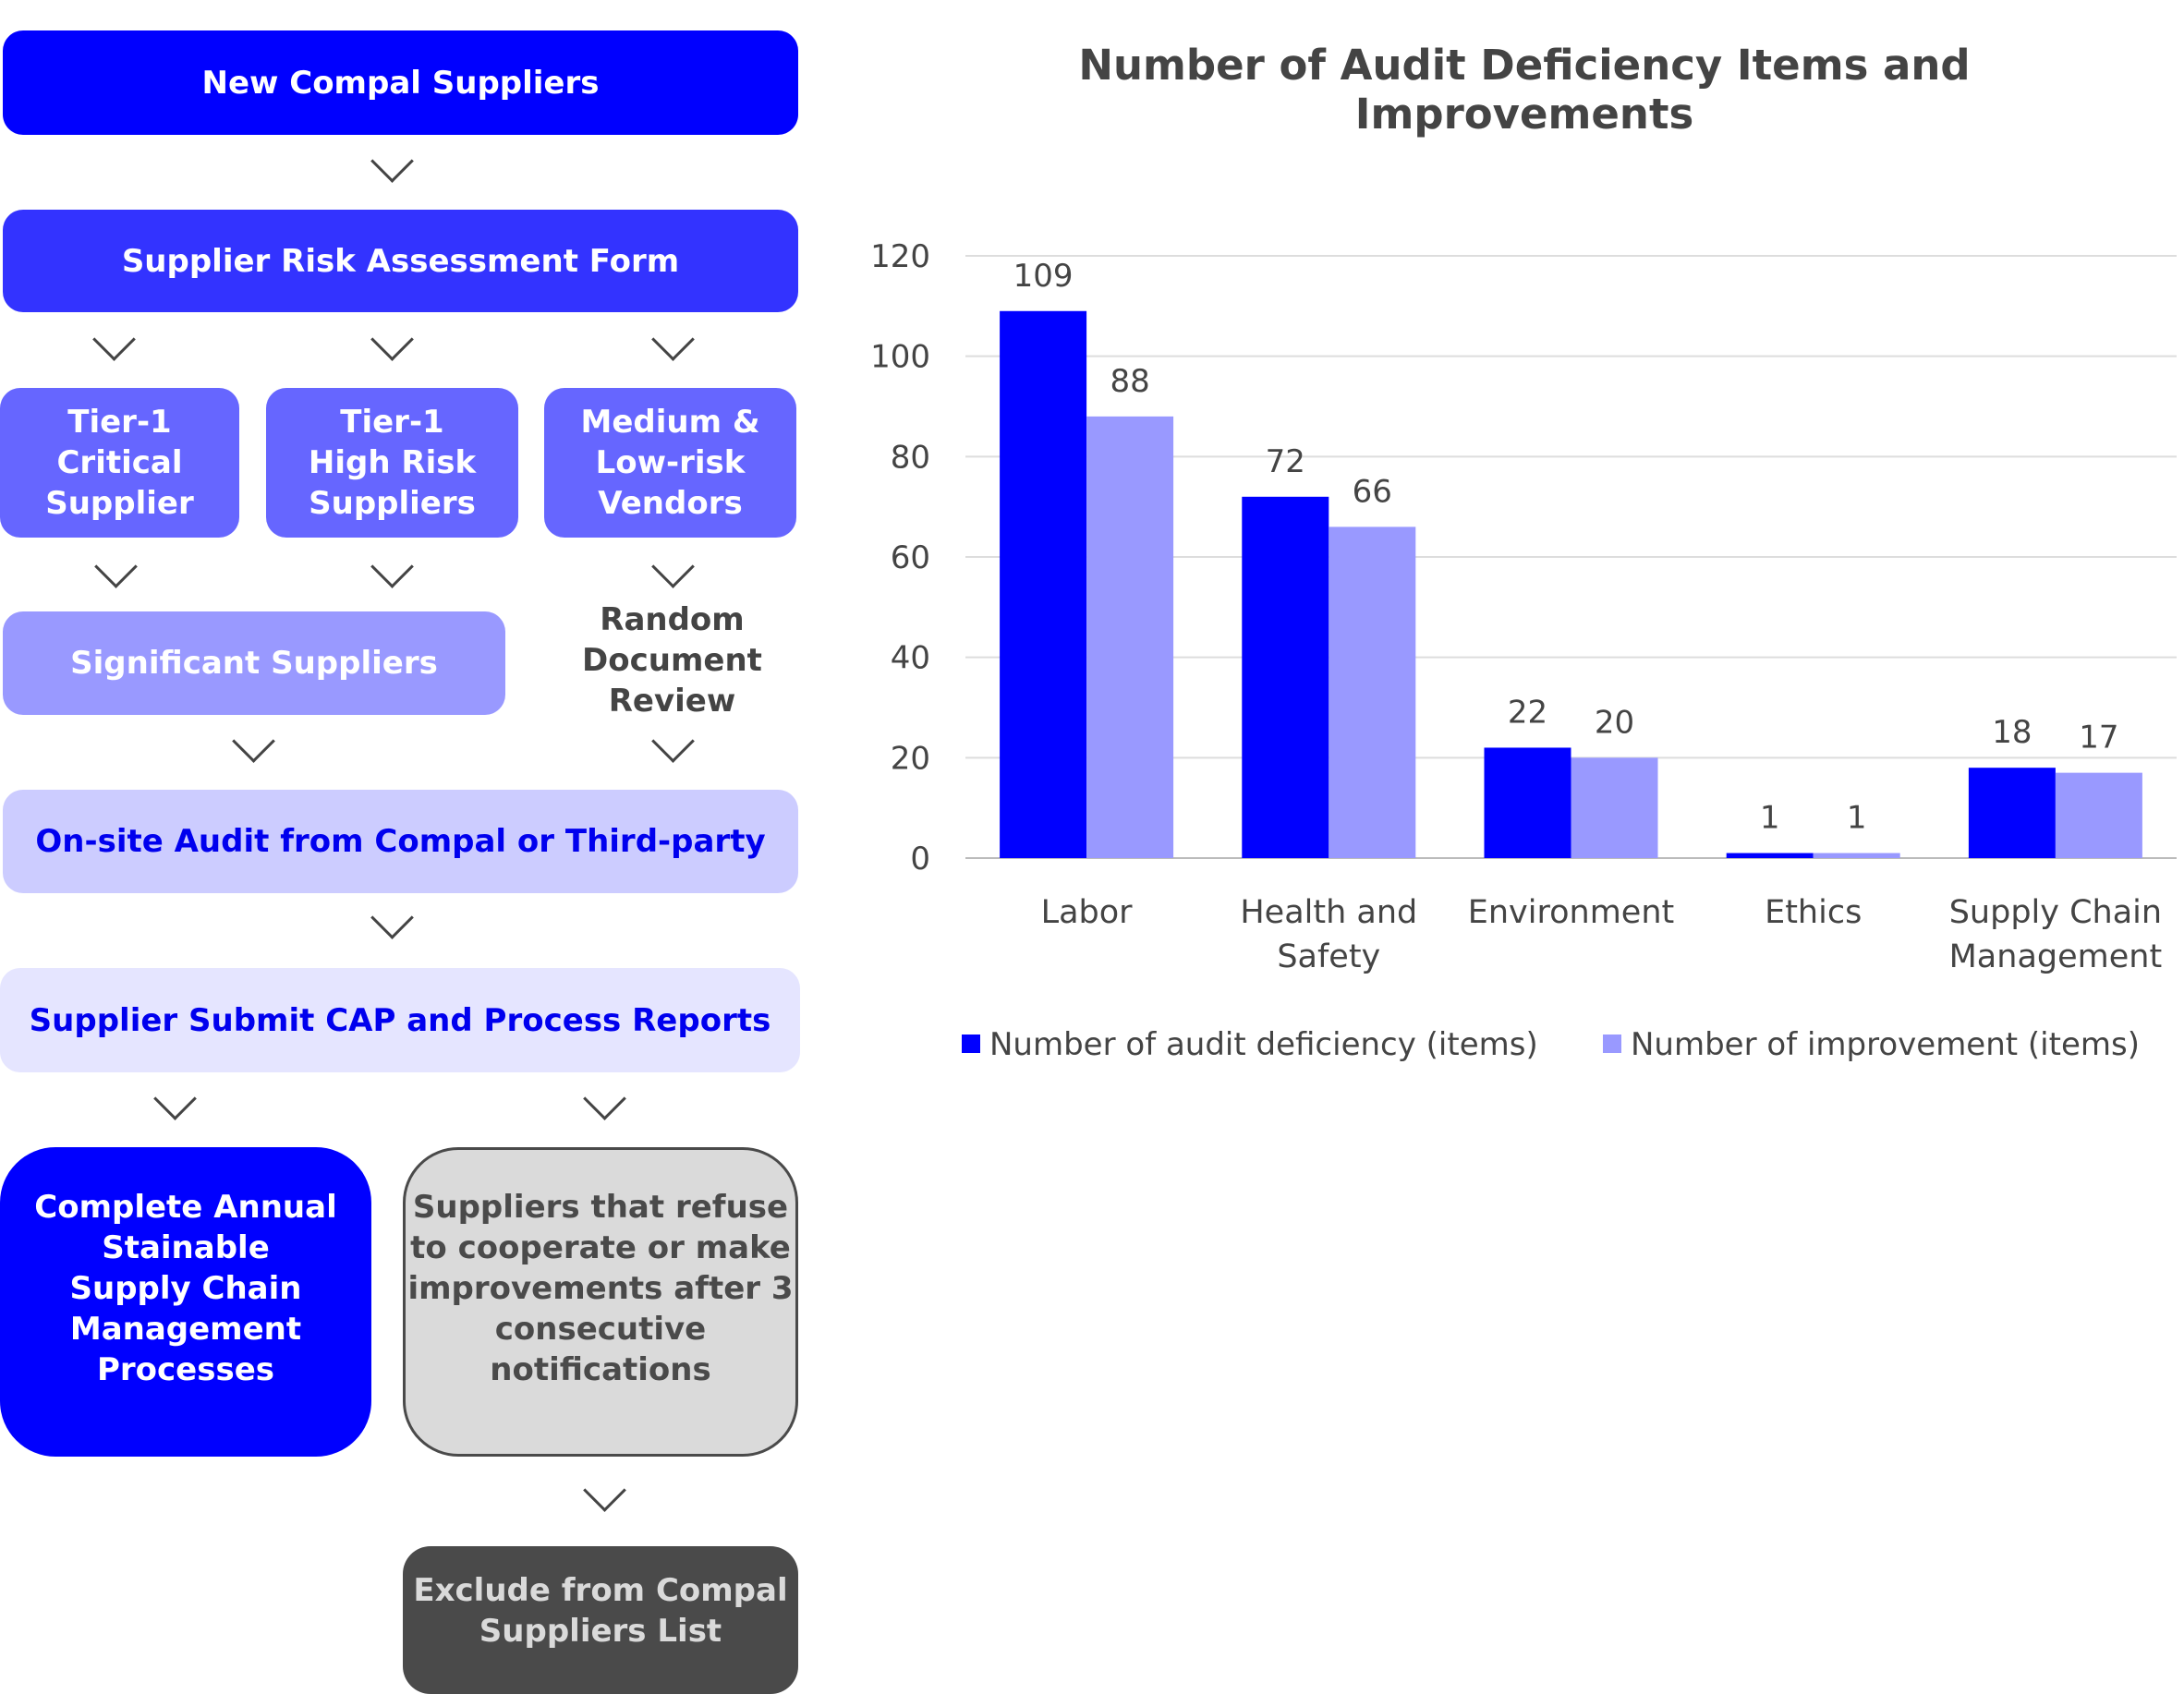 Image resolution: width=2184 pixels, height=1694 pixels. Describe the element at coordinates (1372, 491) in the screenshot. I see `data-label: 66` at that location.